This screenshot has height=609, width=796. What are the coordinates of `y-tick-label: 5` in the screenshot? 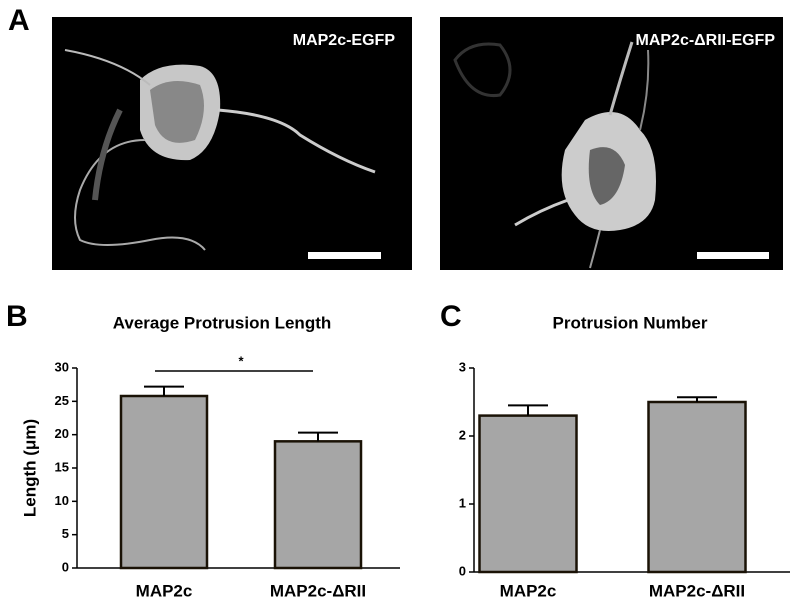 It's located at (65, 533).